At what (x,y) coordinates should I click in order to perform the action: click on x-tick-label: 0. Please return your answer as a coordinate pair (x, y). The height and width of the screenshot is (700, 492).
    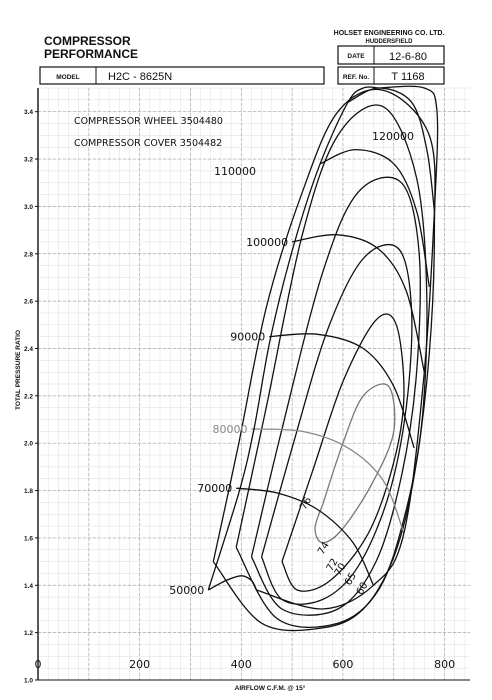
    Looking at the image, I should click on (38, 664).